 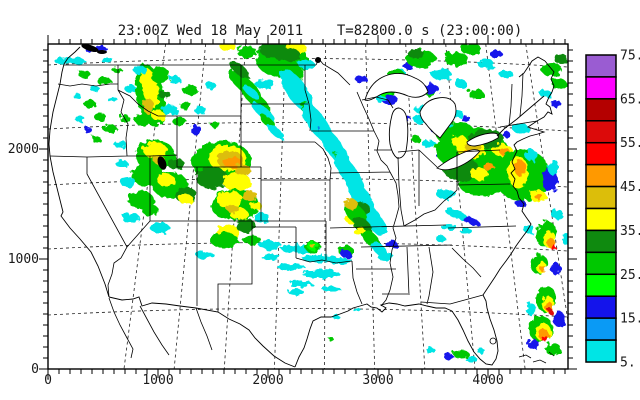 What do you see at coordinates (601, 153) in the screenshot?
I see `legend-box-bright-red` at bounding box center [601, 153].